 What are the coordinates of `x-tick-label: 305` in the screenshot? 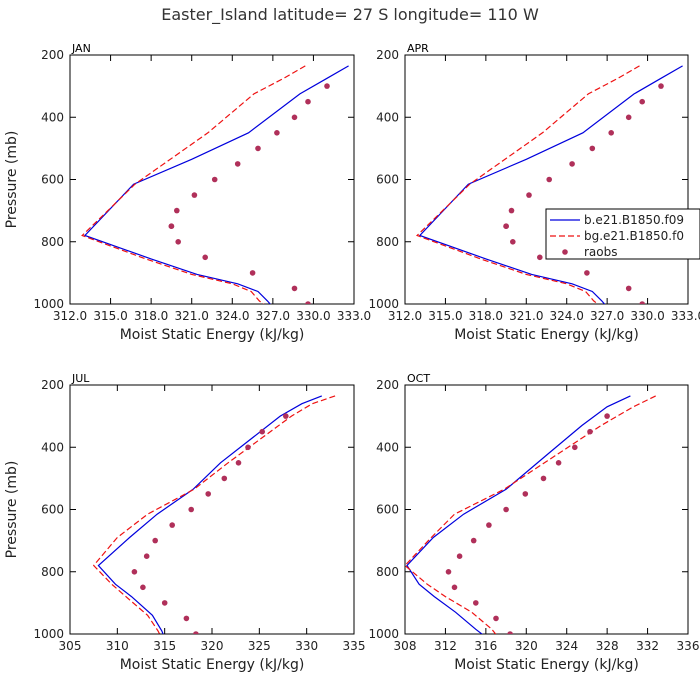 It's located at (70, 646).